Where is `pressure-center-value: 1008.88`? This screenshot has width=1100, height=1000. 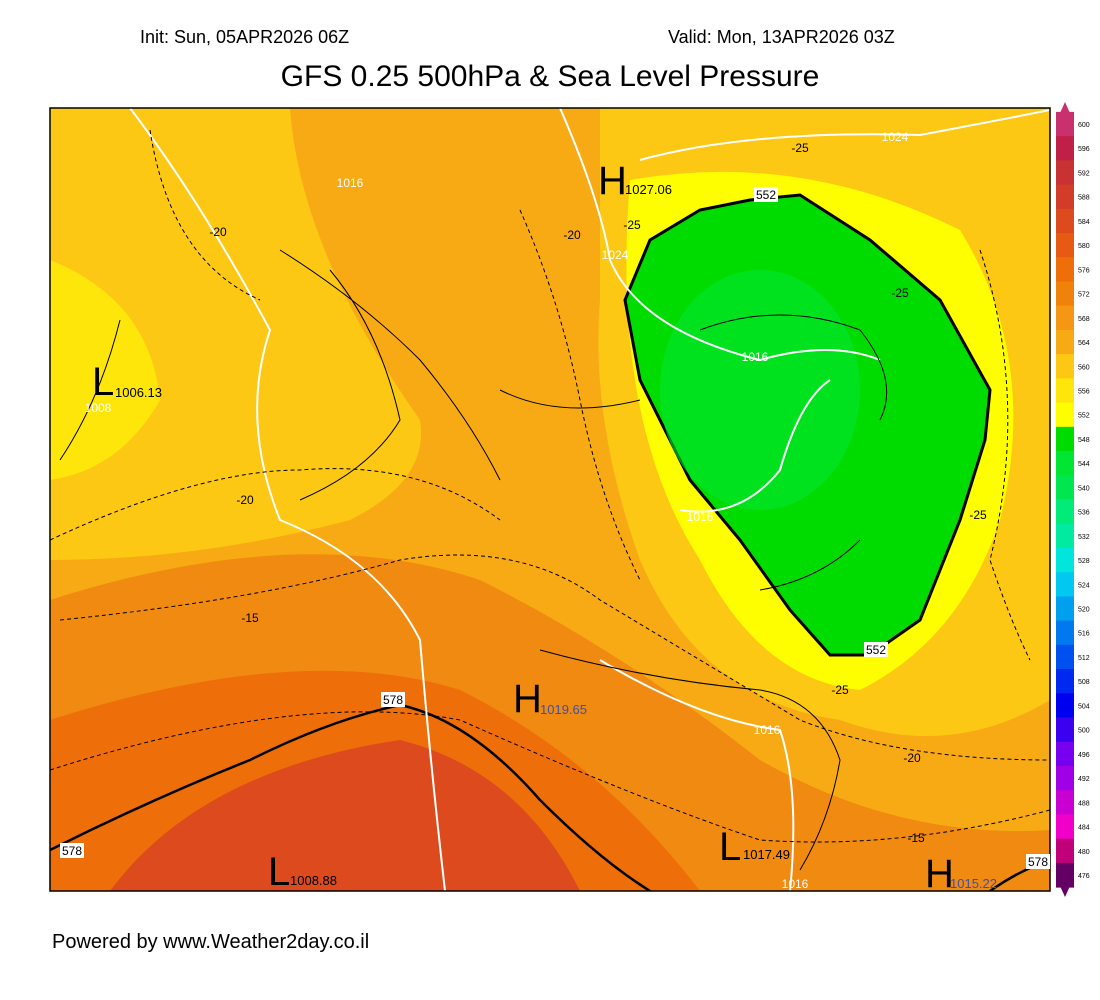 pressure-center-value: 1008.88 is located at coordinates (313, 880).